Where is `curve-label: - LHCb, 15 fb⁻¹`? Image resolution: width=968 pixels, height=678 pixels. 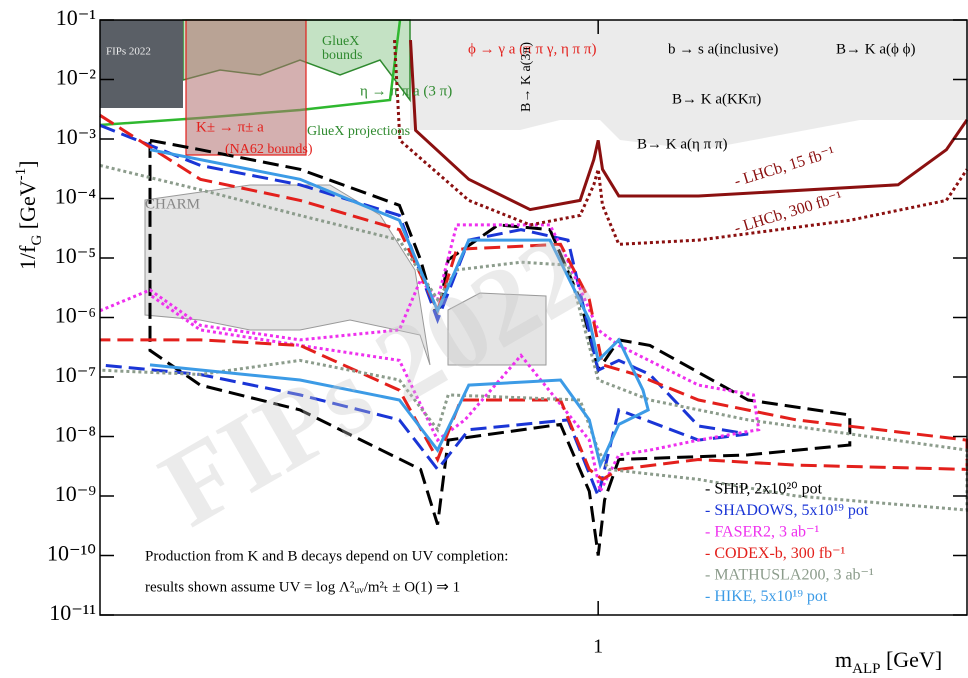 curve-label: - LHCb, 15 fb⁻¹ is located at coordinates (784, 167).